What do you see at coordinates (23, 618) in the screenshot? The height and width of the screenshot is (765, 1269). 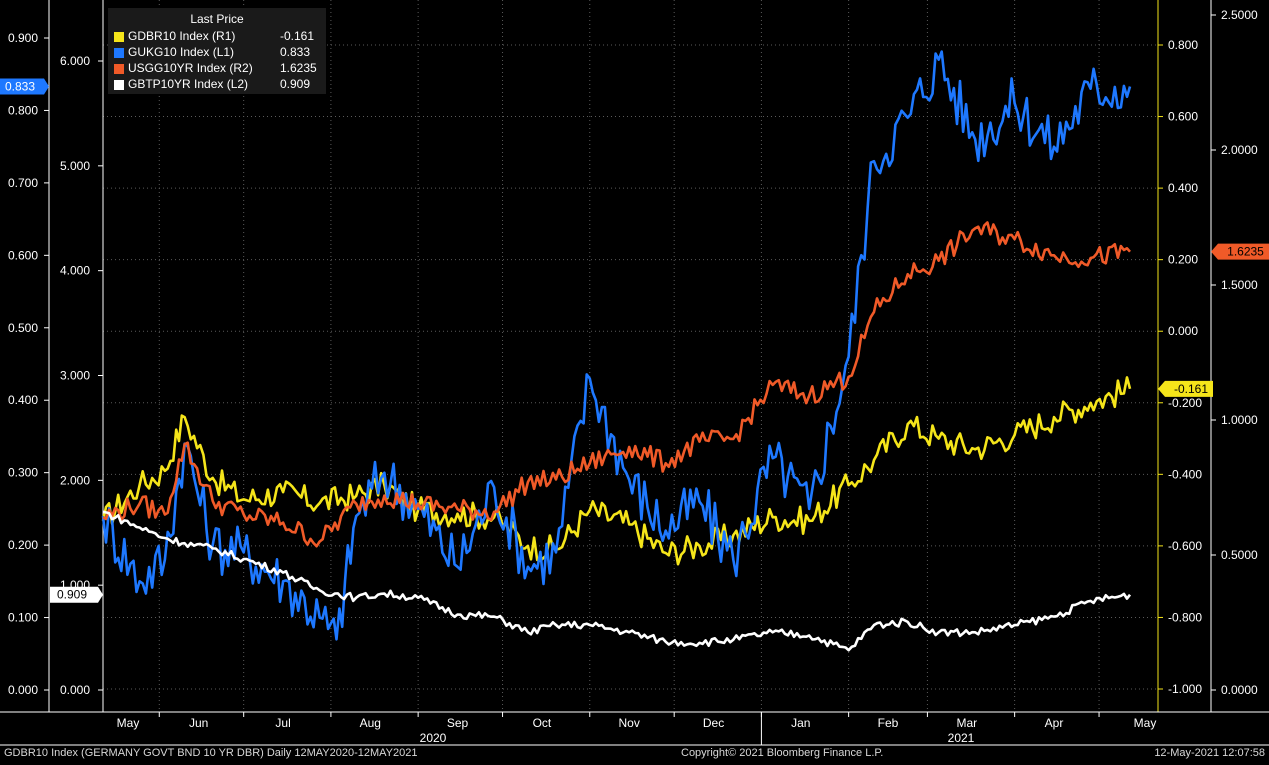 I see `tick-label-l1: 0.100` at bounding box center [23, 618].